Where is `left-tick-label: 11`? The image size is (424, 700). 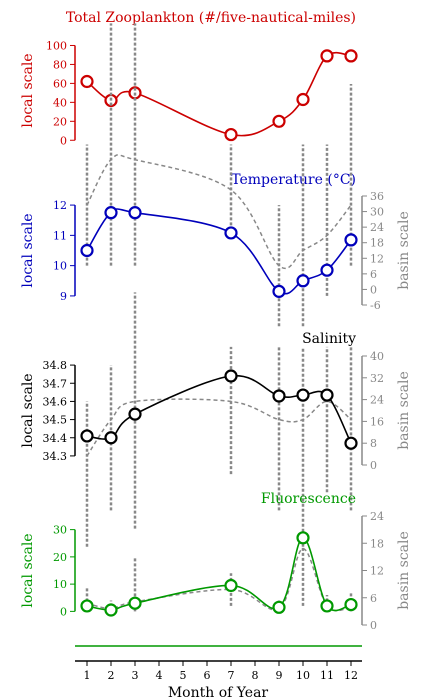 left-tick-label: 11 is located at coordinates (60, 235).